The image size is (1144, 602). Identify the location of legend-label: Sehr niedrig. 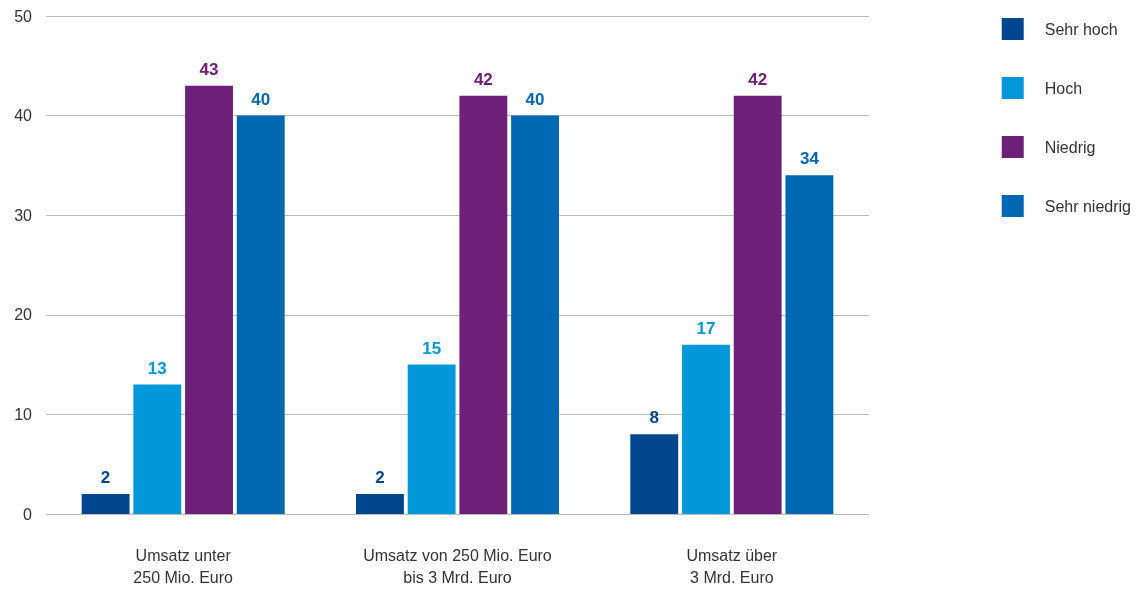
(1088, 206).